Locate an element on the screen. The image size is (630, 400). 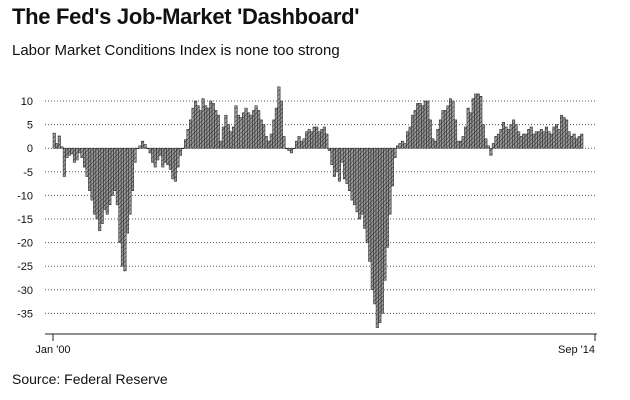
y-tick-label: -10 is located at coordinates (25, 196).